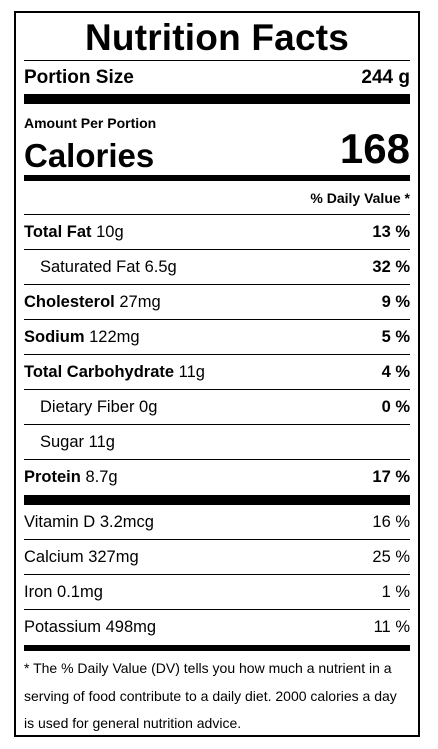 Image resolution: width=438 pixels, height=749 pixels. What do you see at coordinates (217, 442) in the screenshot?
I see `nutrient-row-sugar: Sugar 11g` at bounding box center [217, 442].